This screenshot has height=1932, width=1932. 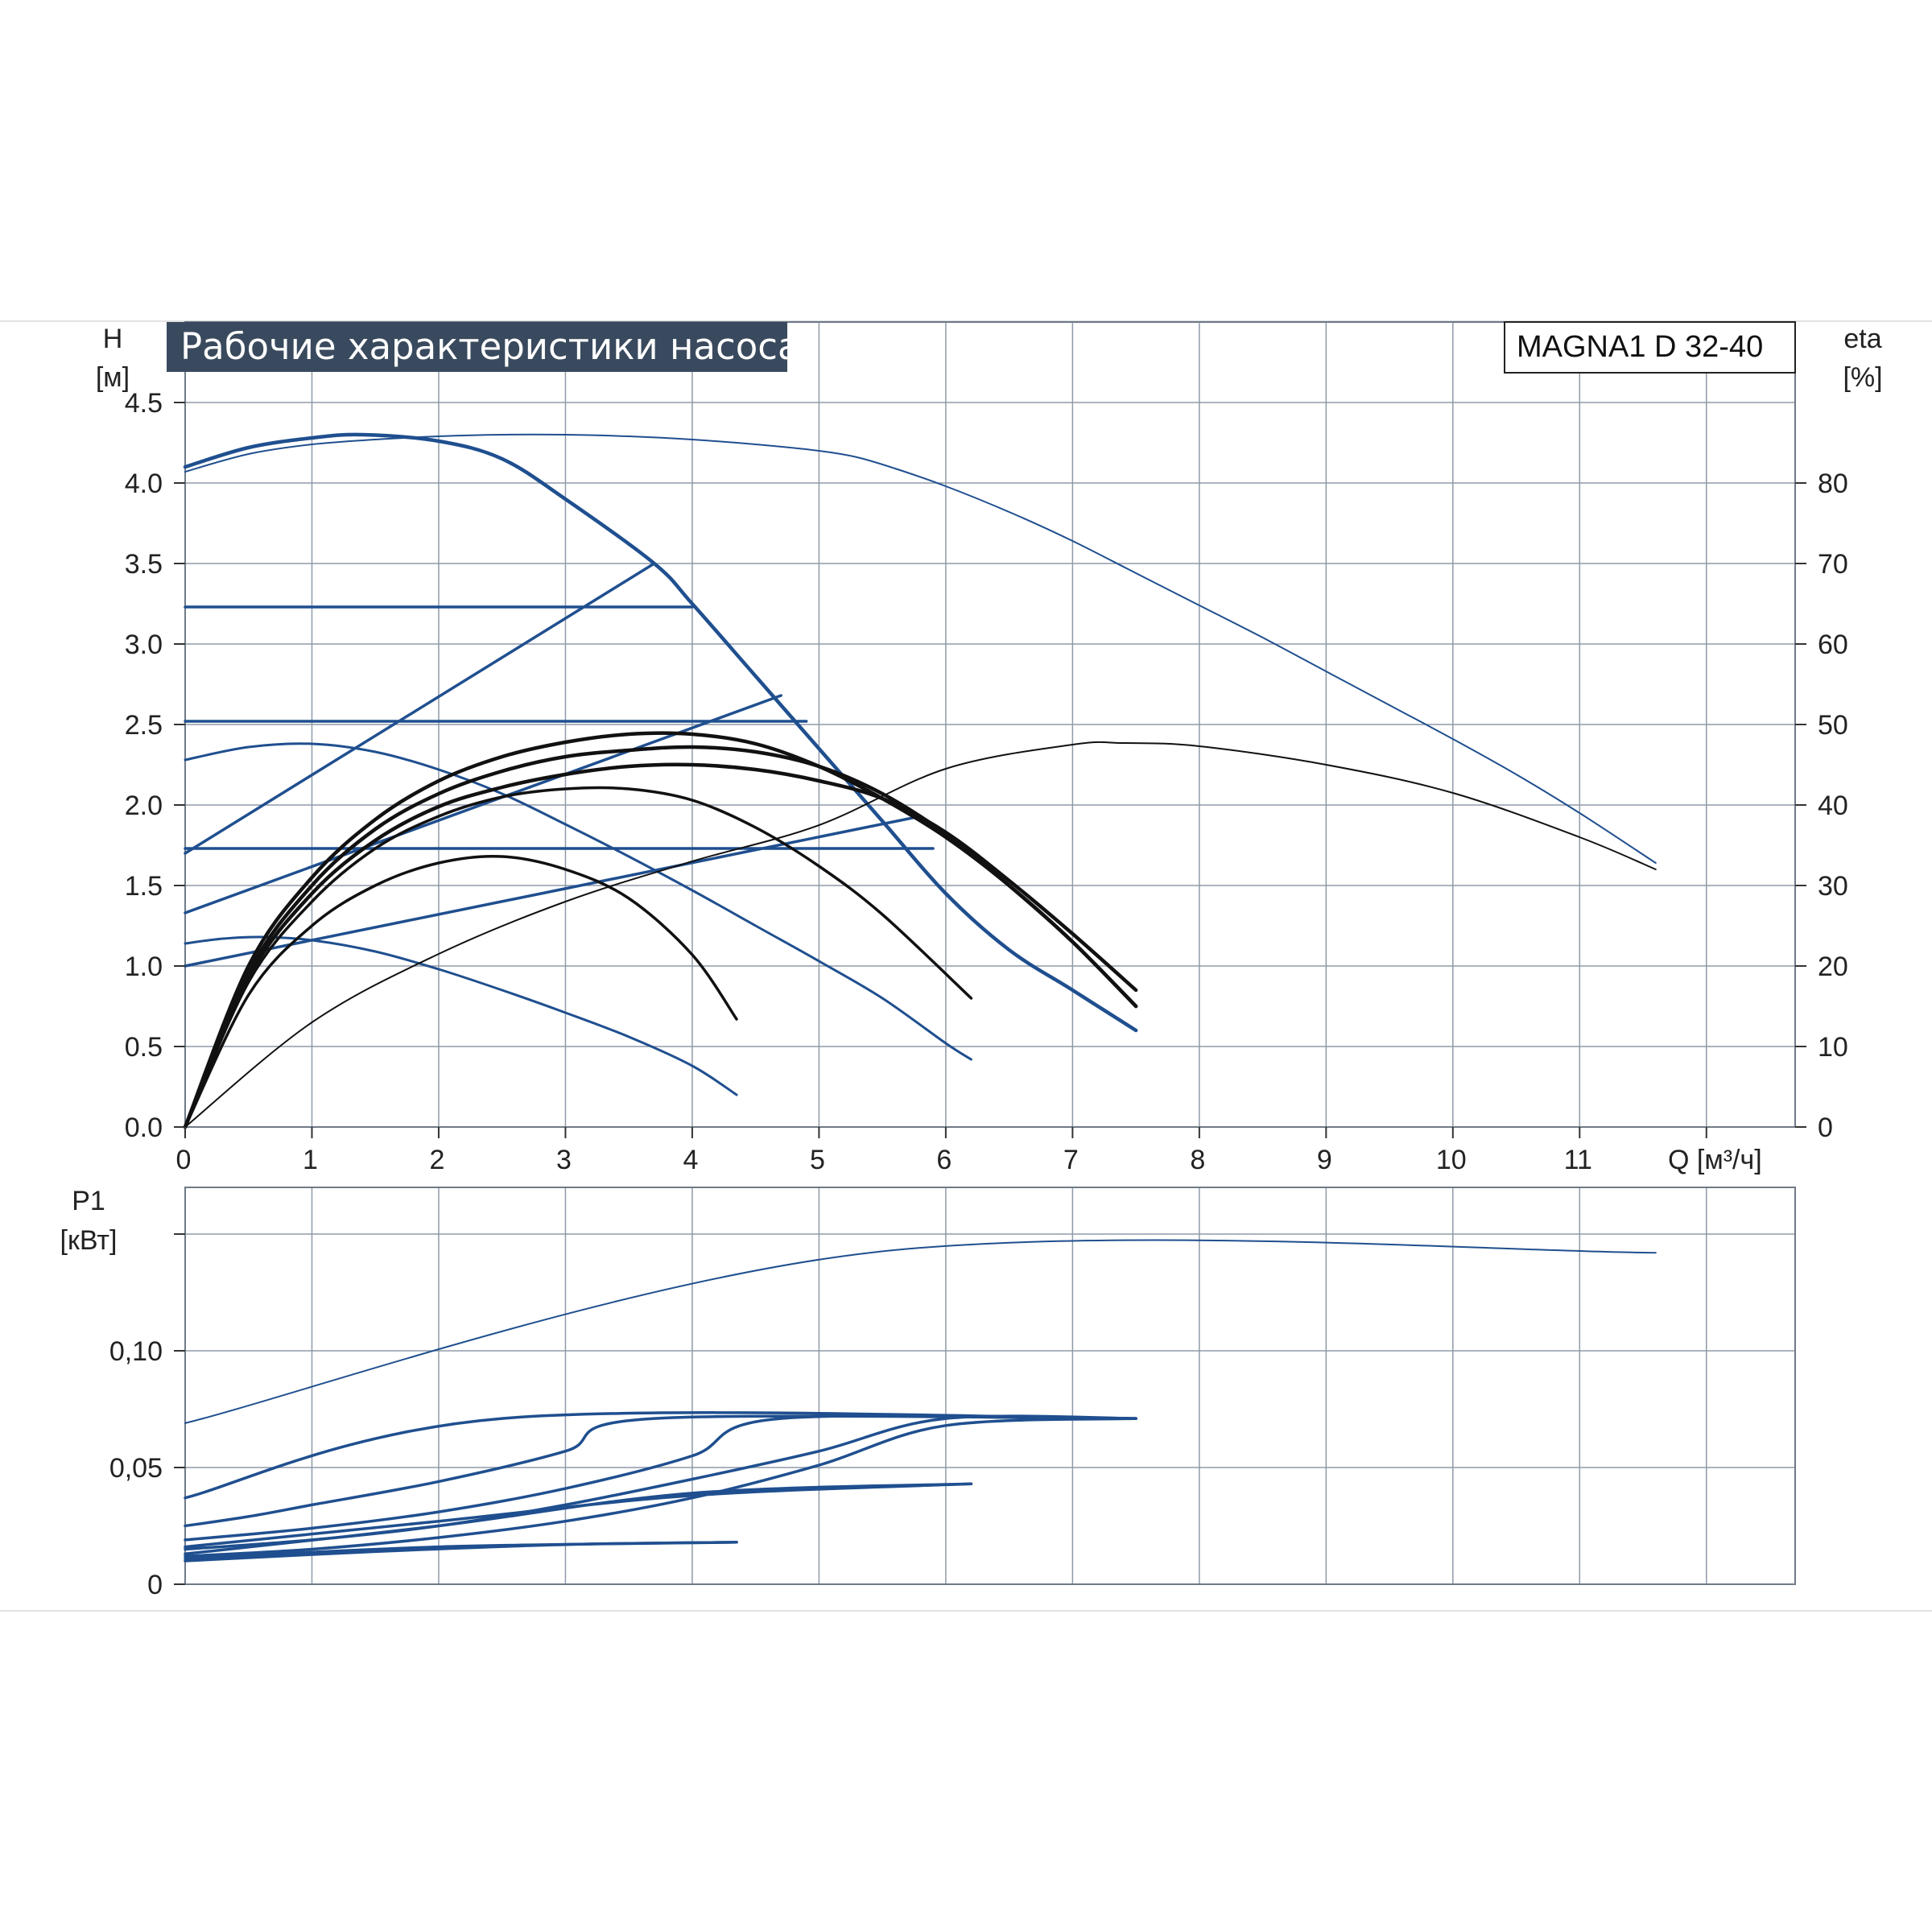 I want to click on power-axis-title-unit: [кВт], so click(x=89, y=1240).